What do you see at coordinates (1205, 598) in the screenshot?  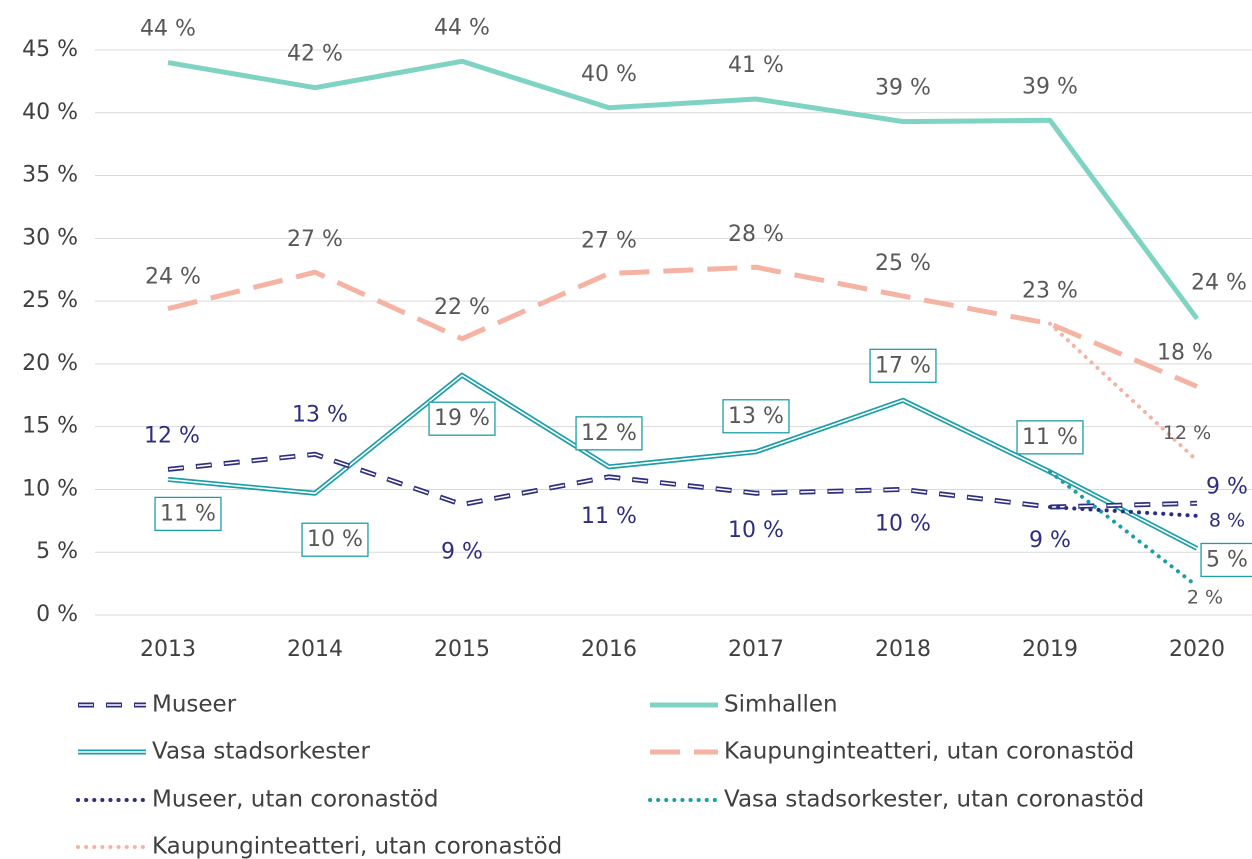 I see `data-label: 2 %` at bounding box center [1205, 598].